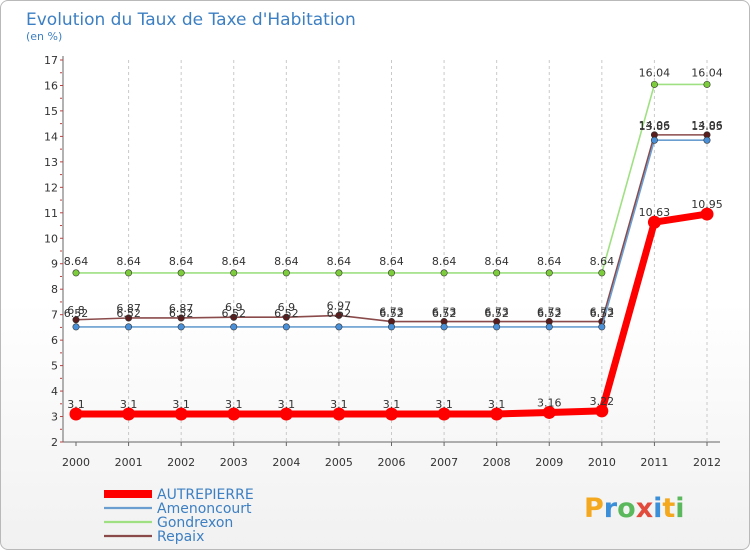  What do you see at coordinates (286, 462) in the screenshot?
I see `x-tick-label: 2004` at bounding box center [286, 462].